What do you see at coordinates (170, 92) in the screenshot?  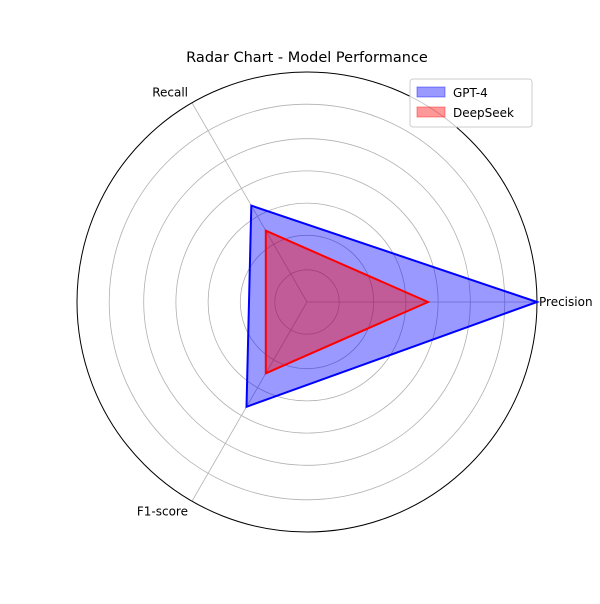 I see `axis-label-recall: Recall` at bounding box center [170, 92].